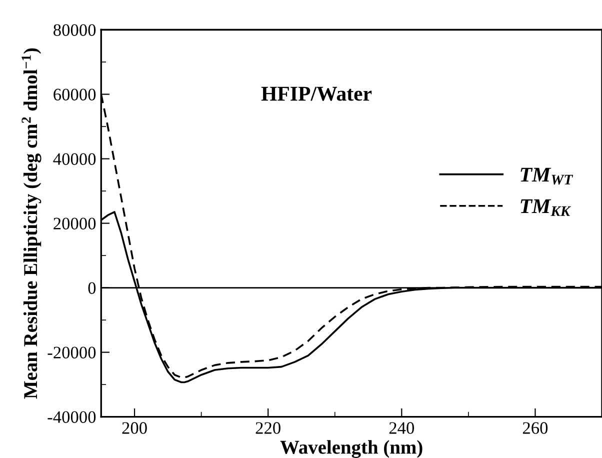  Describe the element at coordinates (547, 176) in the screenshot. I see `legend-label: TM$_{WT}$` at that location.